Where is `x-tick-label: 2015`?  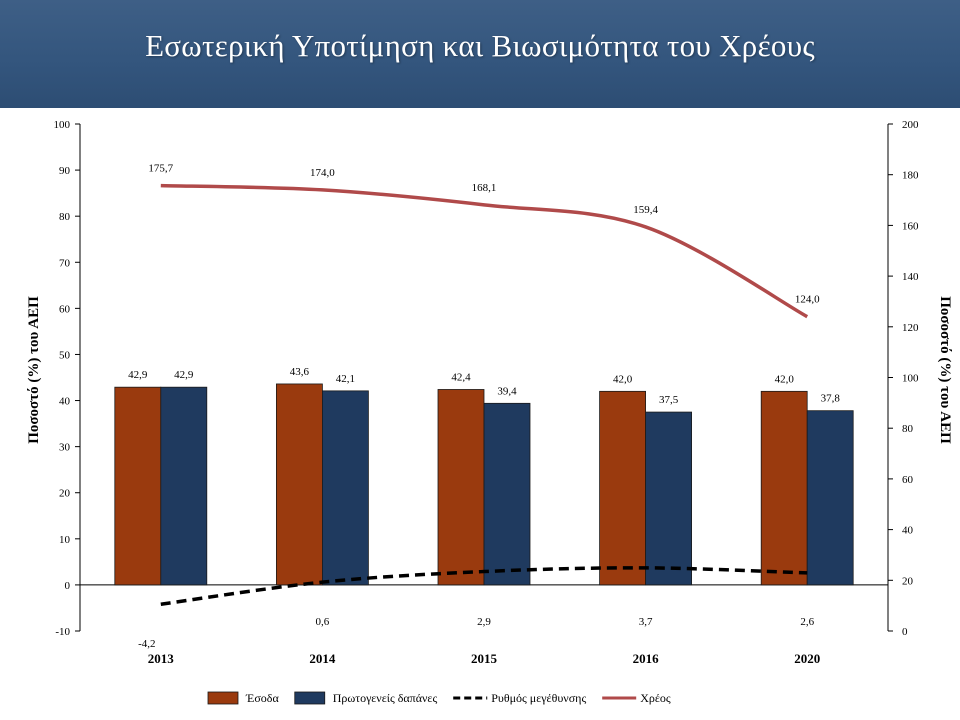
x-tick-label: 2015 is located at coordinates (484, 658).